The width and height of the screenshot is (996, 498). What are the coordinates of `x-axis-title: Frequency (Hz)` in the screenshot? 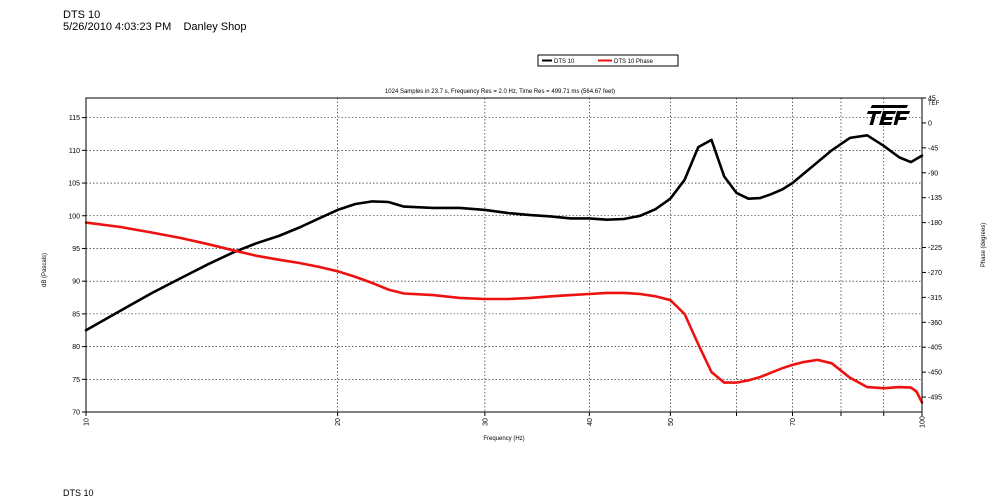 It's located at (503, 439).